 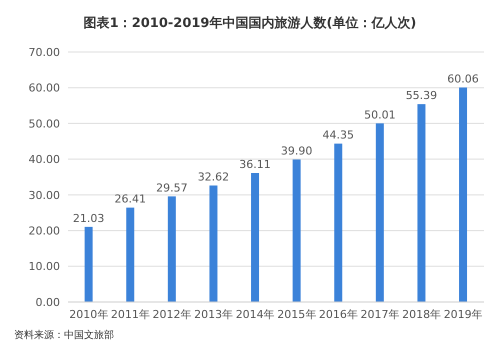 What do you see at coordinates (44, 88) in the screenshot?
I see `y-tick-label: 60.00` at bounding box center [44, 88].